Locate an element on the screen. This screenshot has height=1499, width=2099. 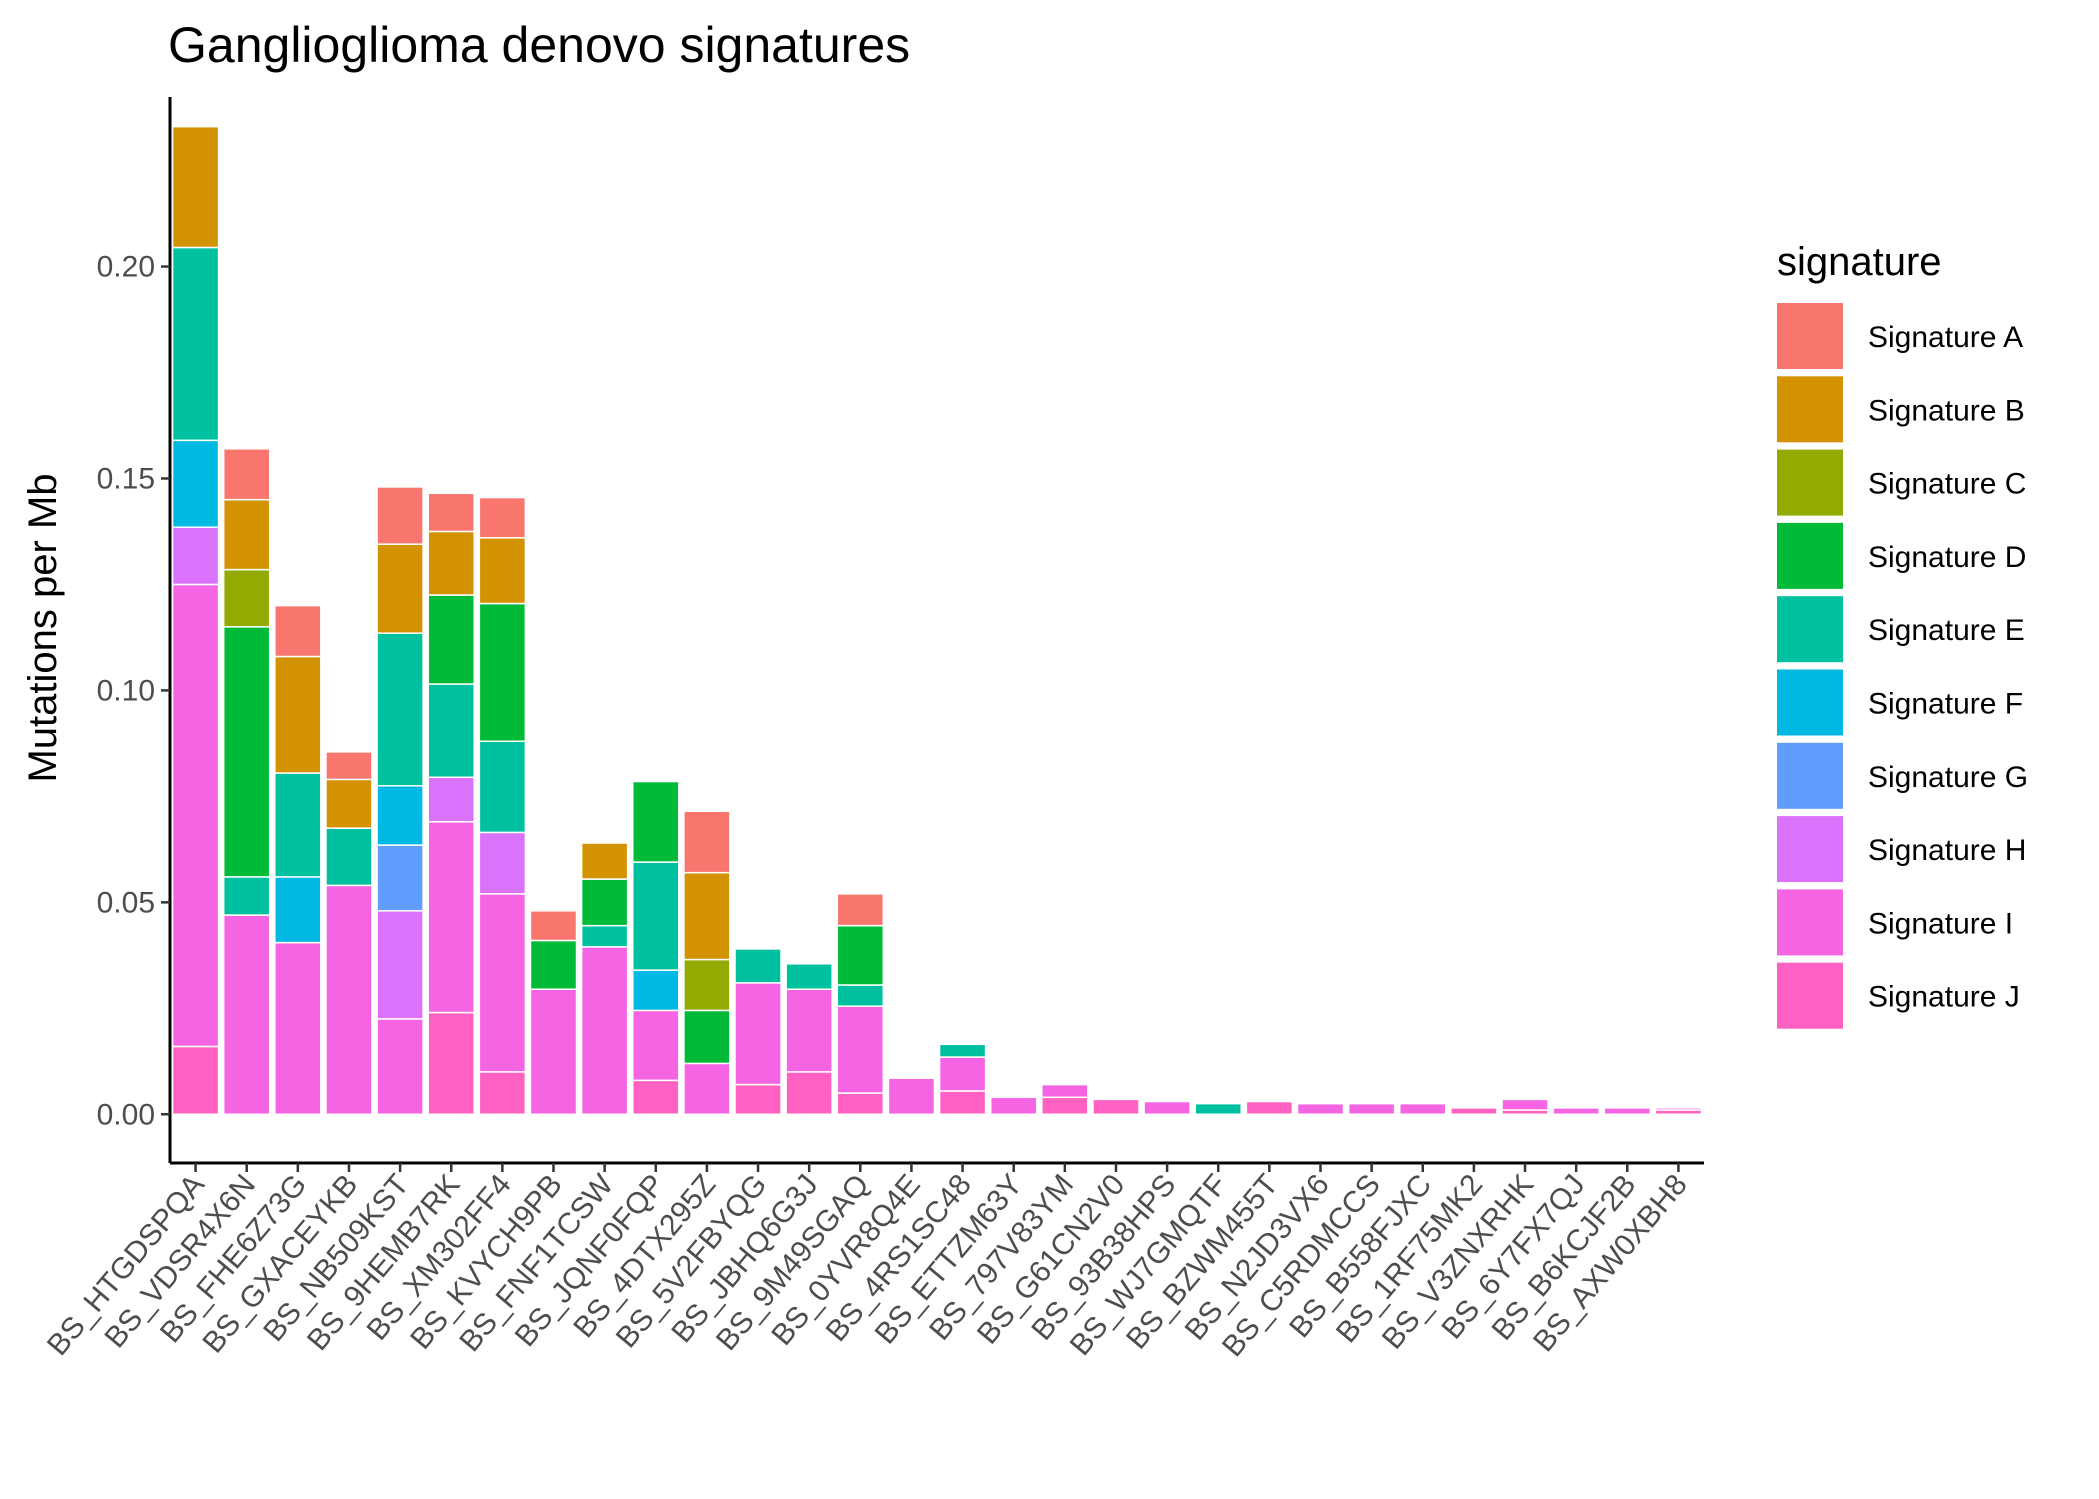
legend-label: Signature I is located at coordinates (1940, 923).